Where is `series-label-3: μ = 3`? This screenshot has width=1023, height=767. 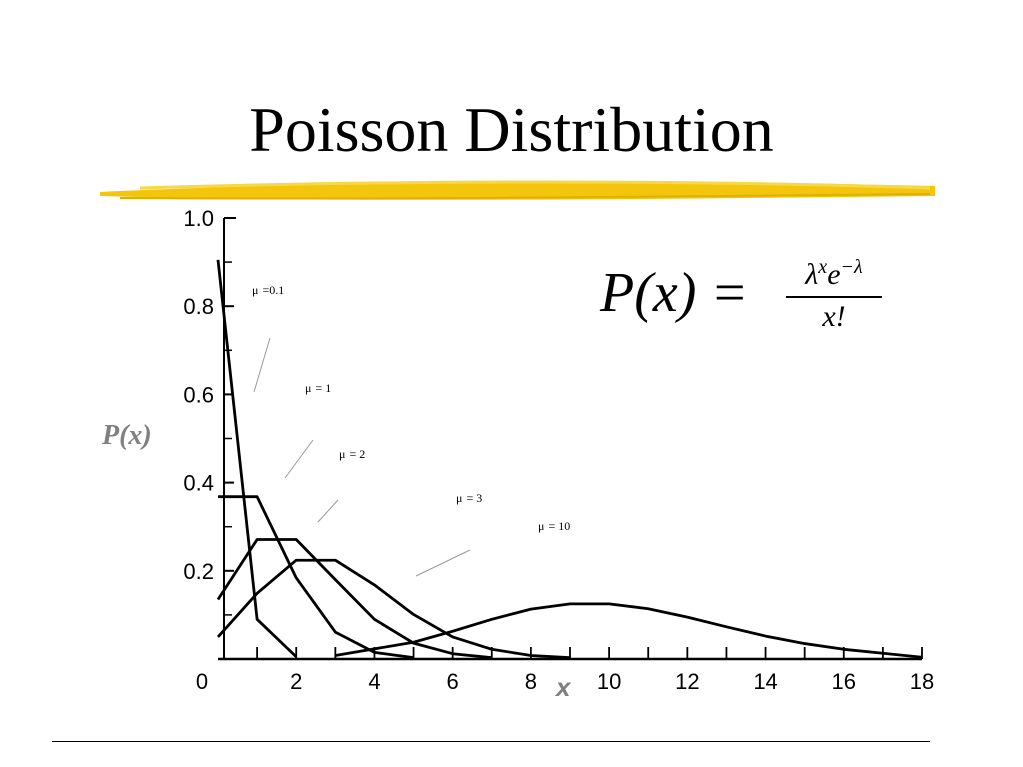
series-label-3: μ = 3 is located at coordinates (469, 498).